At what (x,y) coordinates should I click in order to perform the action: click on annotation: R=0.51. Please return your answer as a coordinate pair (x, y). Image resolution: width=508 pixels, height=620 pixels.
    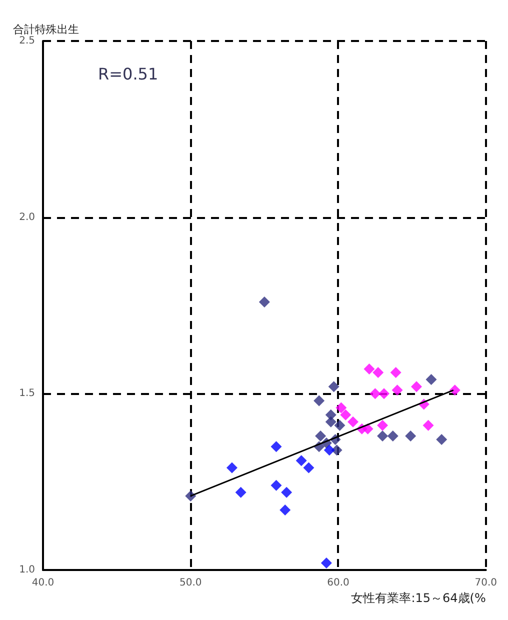
    Looking at the image, I should click on (128, 74).